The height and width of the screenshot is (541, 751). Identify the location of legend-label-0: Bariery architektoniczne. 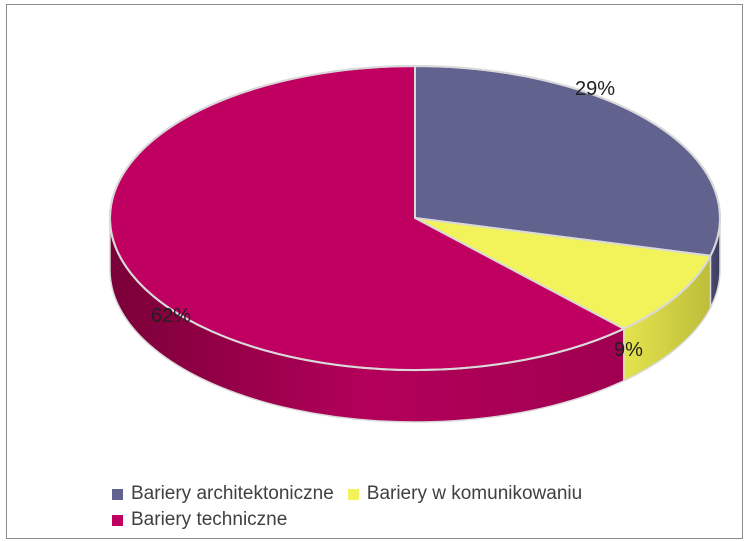
(232, 493).